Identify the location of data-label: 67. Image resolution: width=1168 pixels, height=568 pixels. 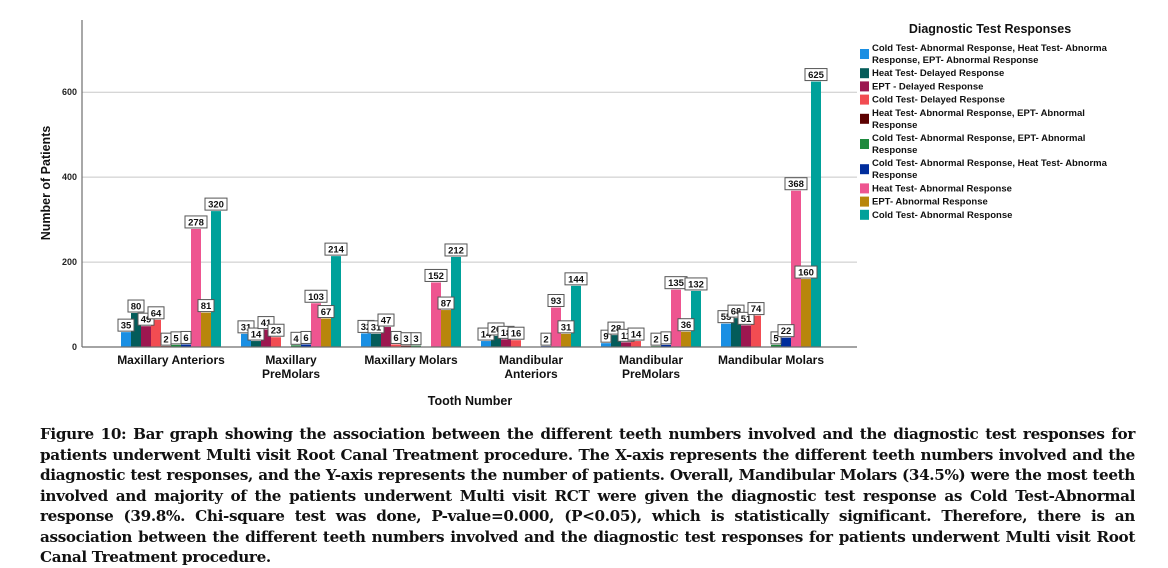
(326, 312).